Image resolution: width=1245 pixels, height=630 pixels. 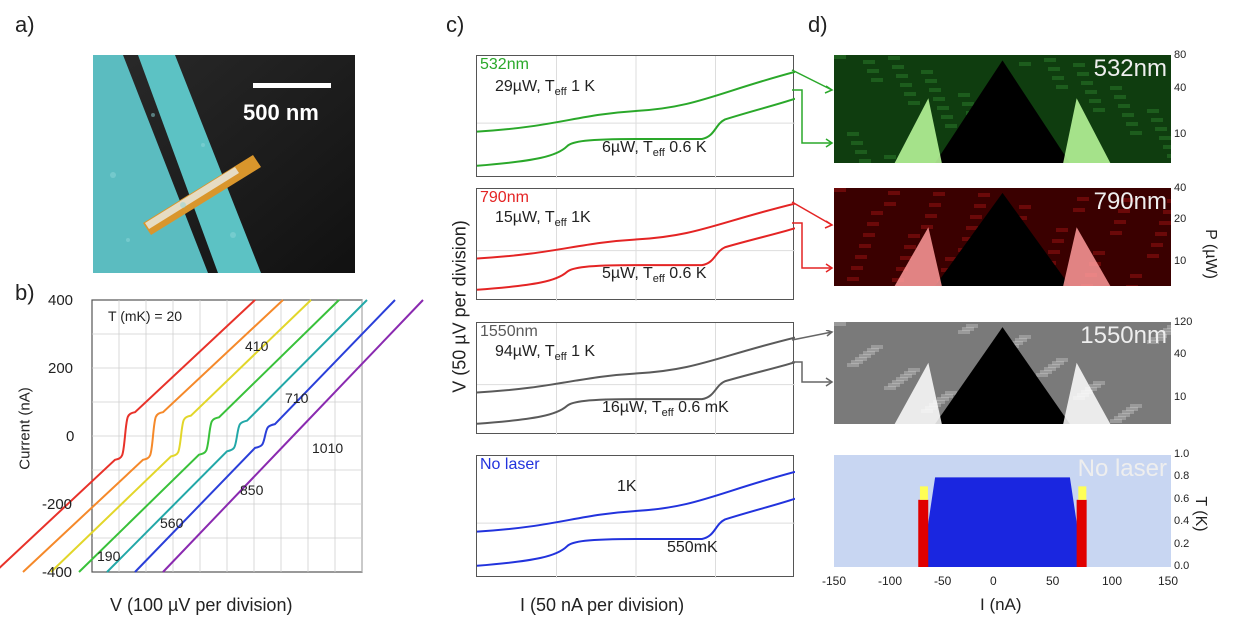 I want to click on upper-curve-label: 94µW, Teff 1 K, so click(x=545, y=353).